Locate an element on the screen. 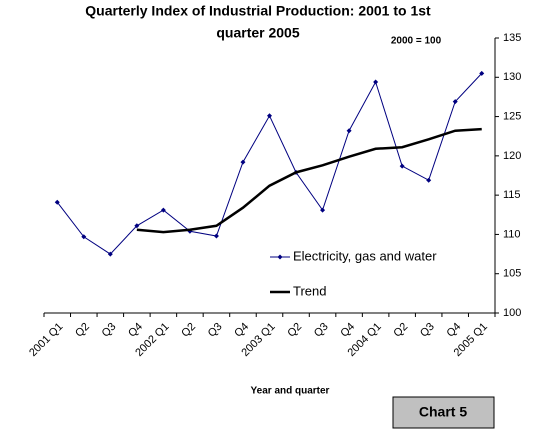 Image resolution: width=544 pixels, height=433 pixels. y-tick-label: 100 is located at coordinates (512, 313).